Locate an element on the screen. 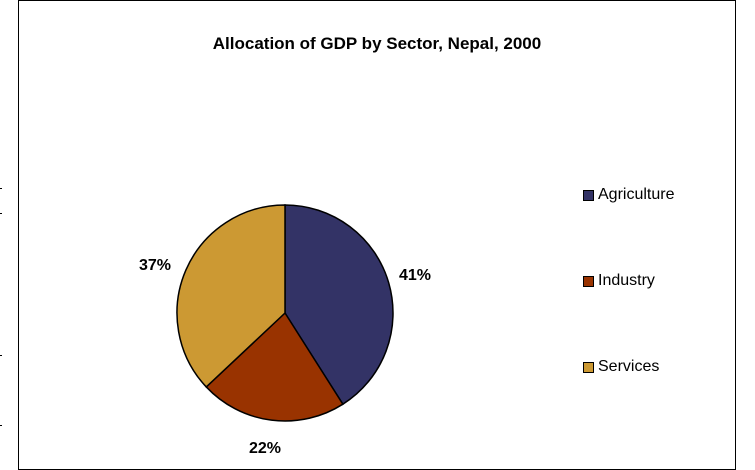 The image size is (755, 470). legend-item-industry: Industry is located at coordinates (619, 281).